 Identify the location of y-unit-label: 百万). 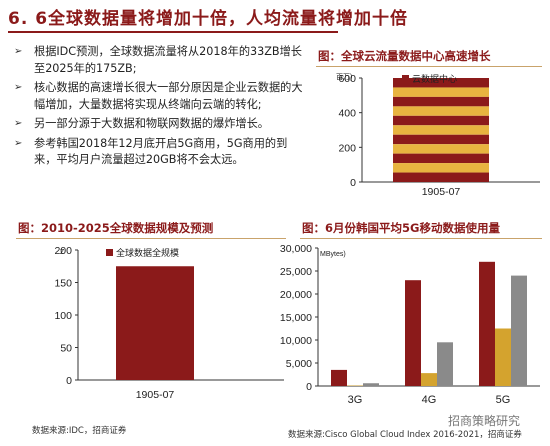
(344, 77).